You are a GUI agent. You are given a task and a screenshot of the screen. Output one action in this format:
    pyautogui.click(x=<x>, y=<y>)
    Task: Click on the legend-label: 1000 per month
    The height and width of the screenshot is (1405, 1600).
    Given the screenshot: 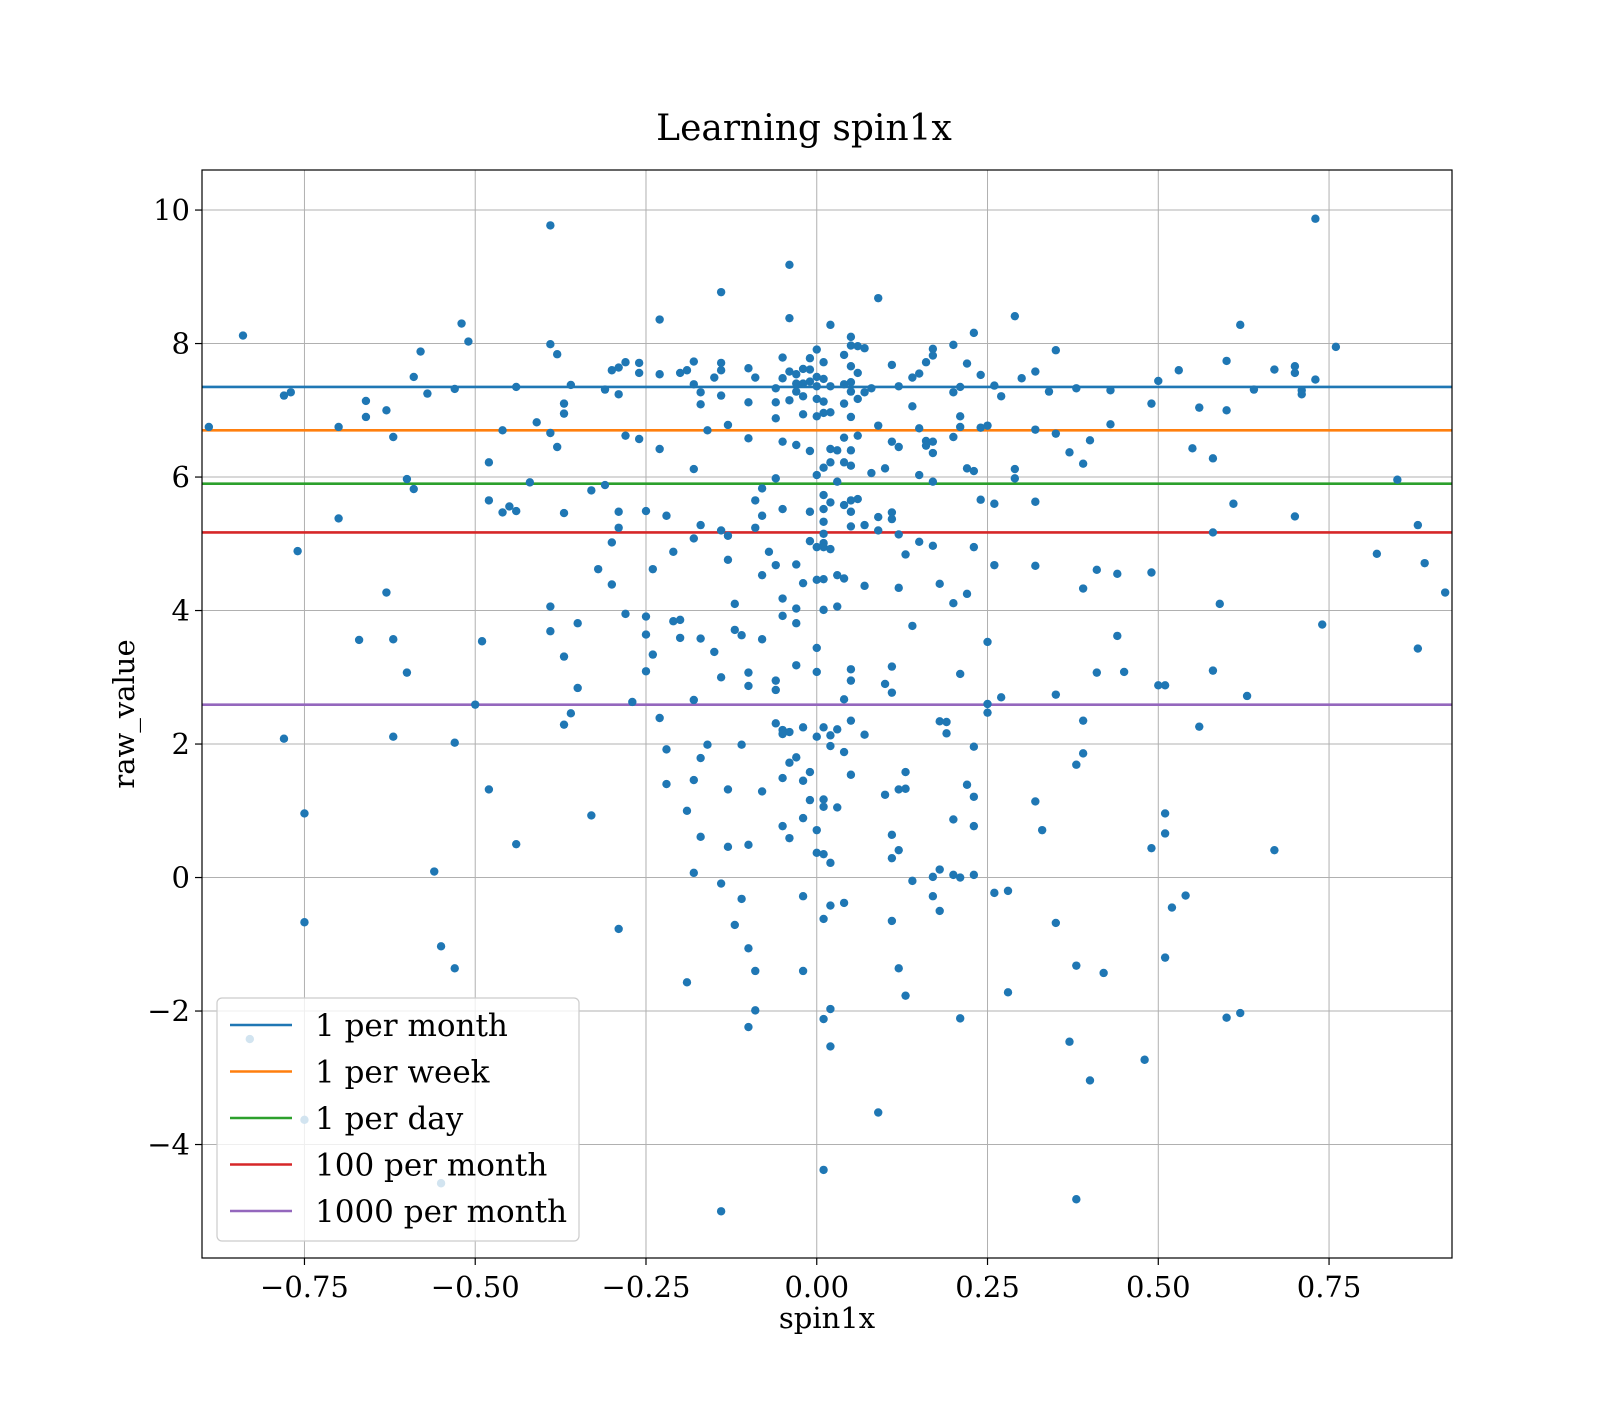 What is the action you would take?
    pyautogui.click(x=441, y=1212)
    